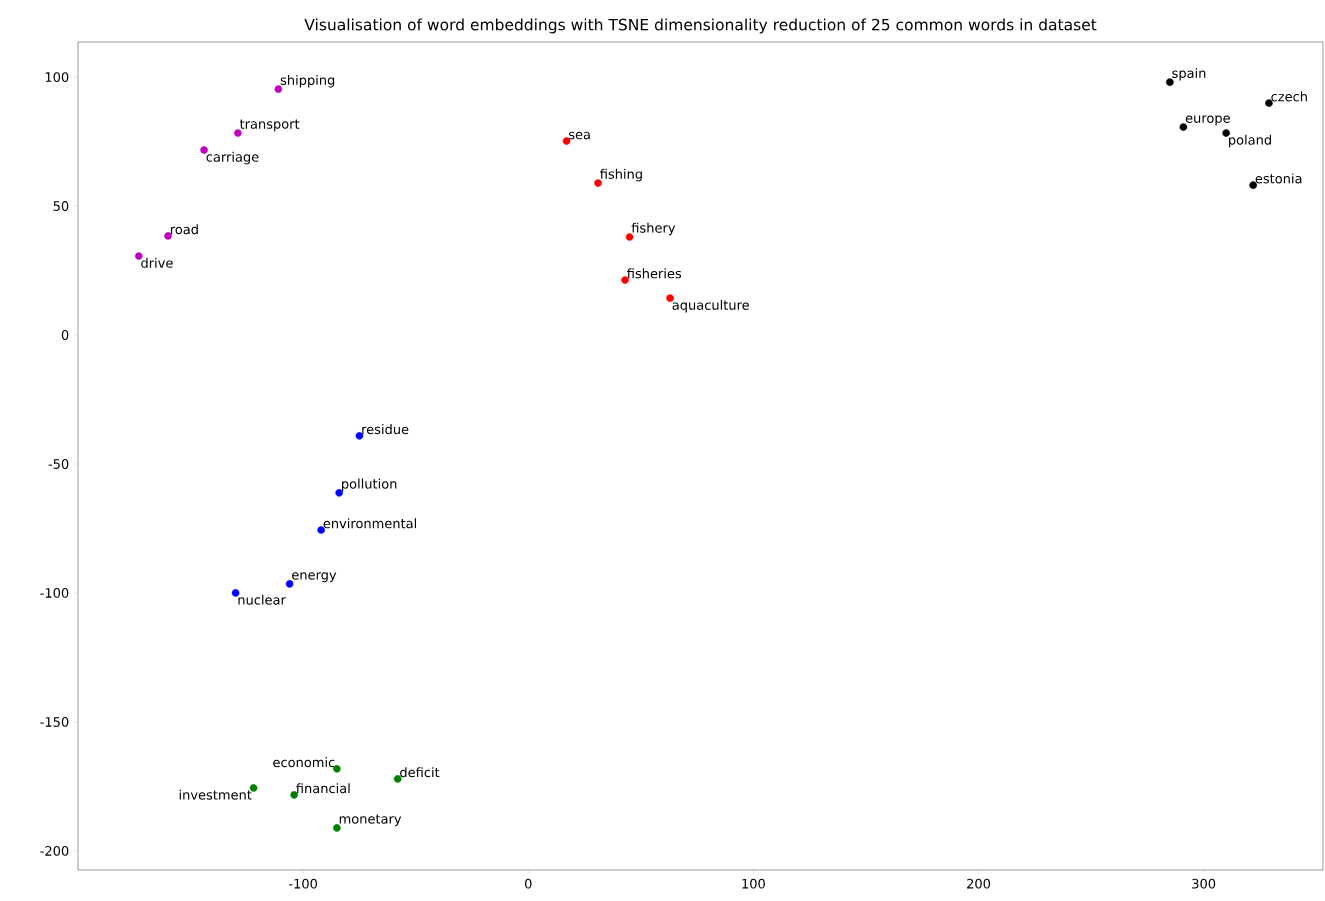 The width and height of the screenshot is (1325, 901). What do you see at coordinates (1250, 141) in the screenshot?
I see `annotation: poland` at bounding box center [1250, 141].